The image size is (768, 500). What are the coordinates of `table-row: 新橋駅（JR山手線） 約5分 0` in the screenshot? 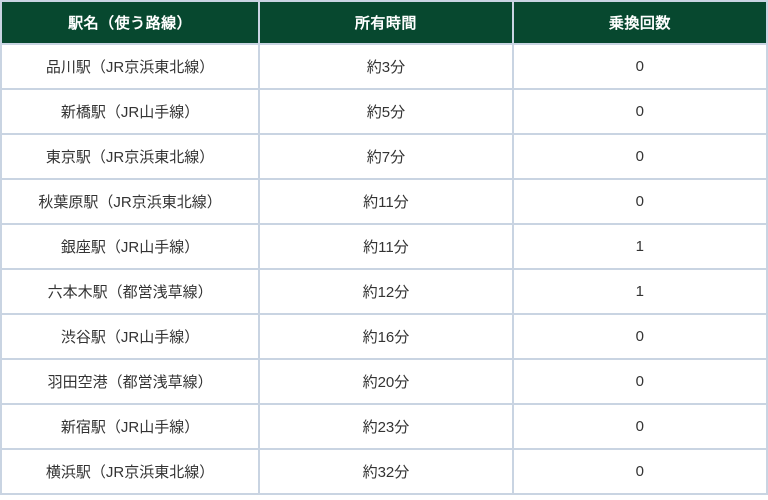 It's located at (384, 111).